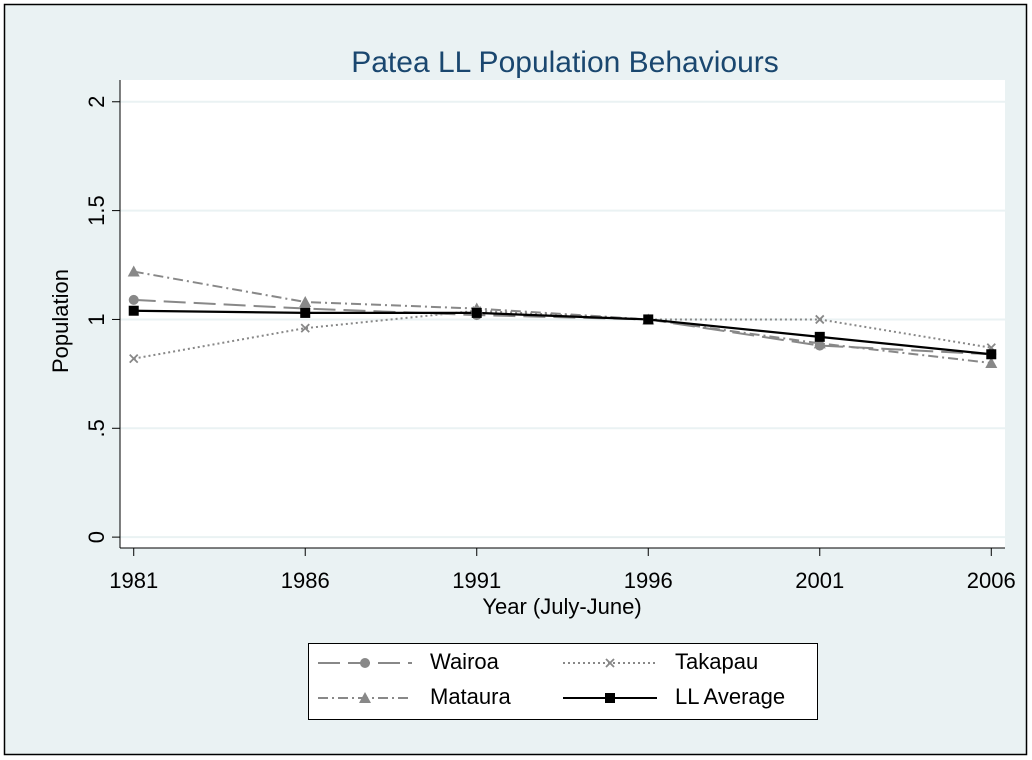 This screenshot has width=1032, height=760. What do you see at coordinates (96, 319) in the screenshot?
I see `y-tick-label: 1` at bounding box center [96, 319].